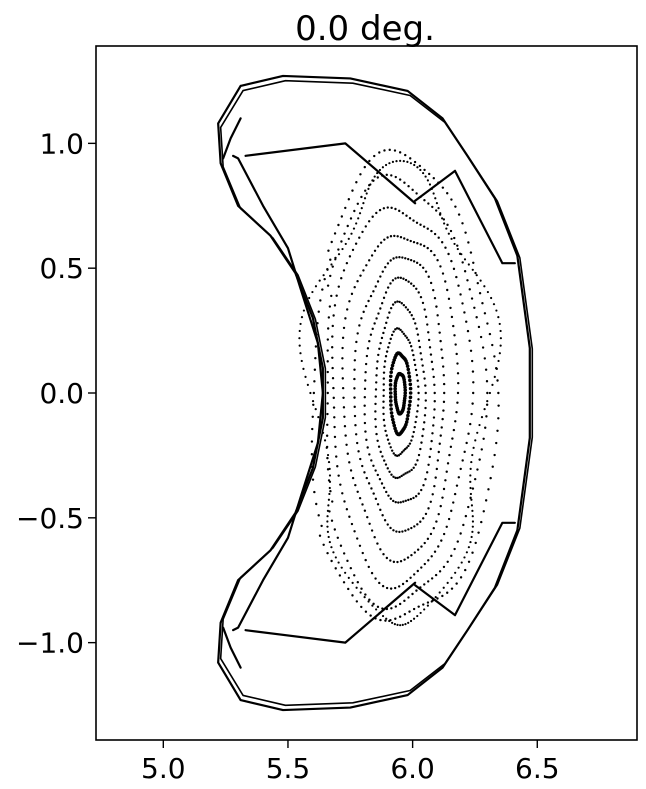 The width and height of the screenshot is (646, 789). I want to click on y-tick-label: −1.0, so click(50, 643).